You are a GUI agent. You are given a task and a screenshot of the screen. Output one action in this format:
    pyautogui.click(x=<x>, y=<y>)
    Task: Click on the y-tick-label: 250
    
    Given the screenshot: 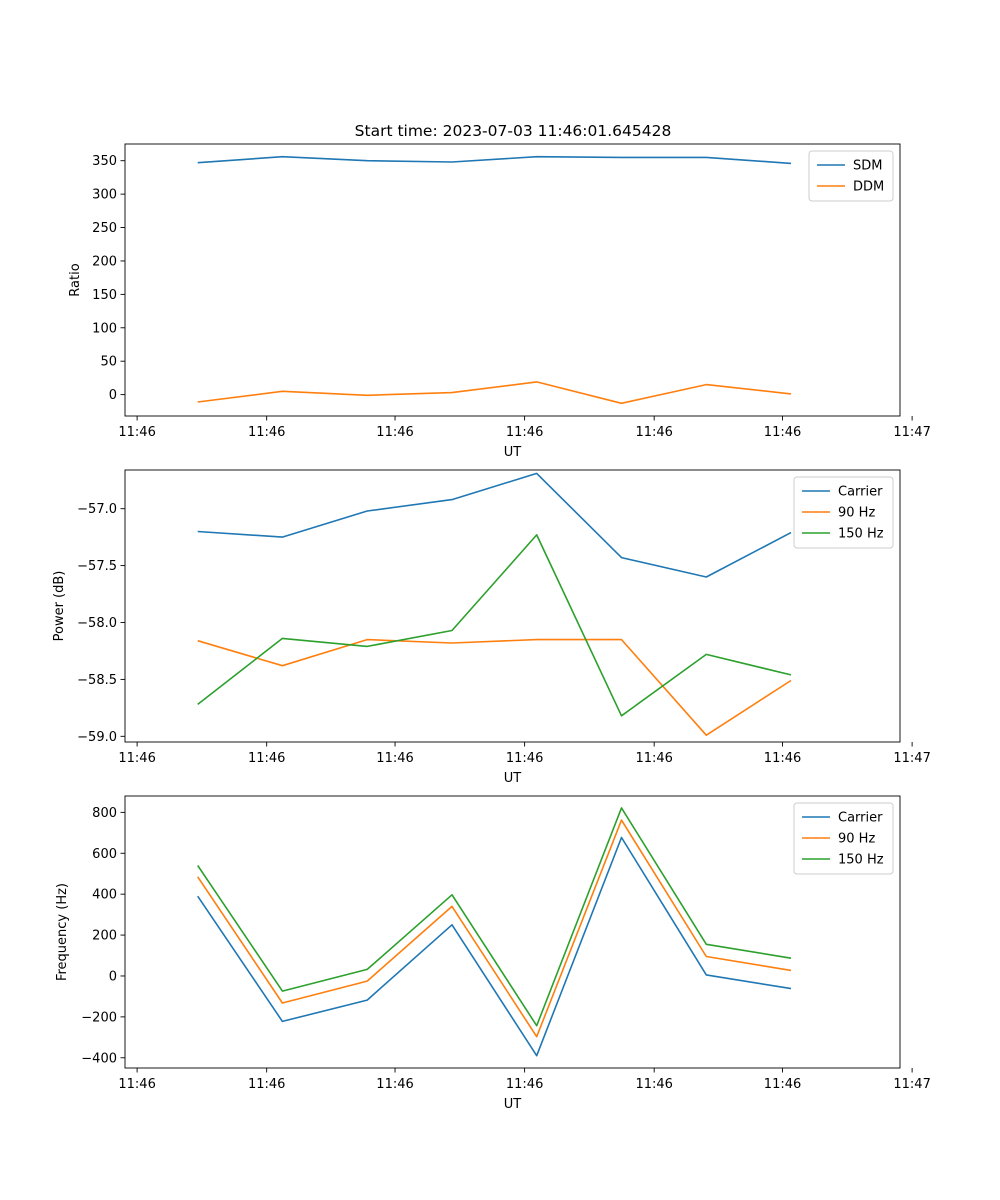 What is the action you would take?
    pyautogui.click(x=104, y=228)
    